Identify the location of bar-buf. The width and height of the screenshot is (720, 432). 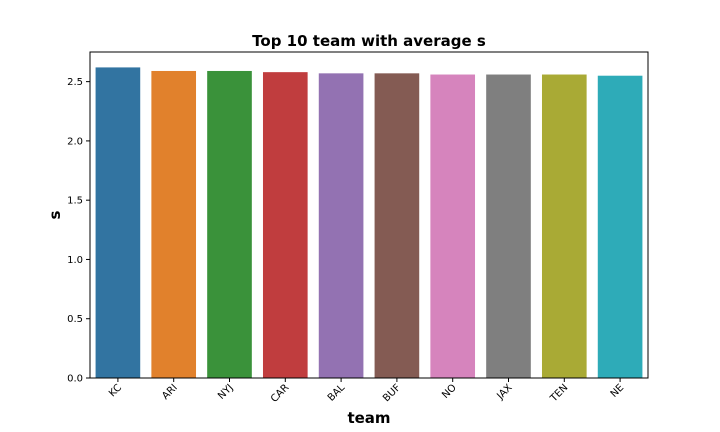
(397, 225).